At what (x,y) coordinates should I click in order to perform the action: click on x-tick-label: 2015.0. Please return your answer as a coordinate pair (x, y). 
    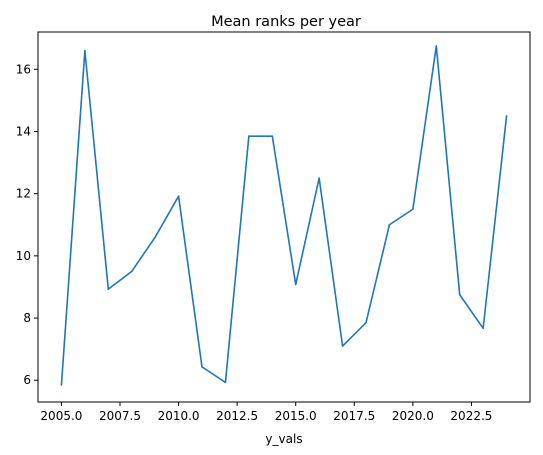
    Looking at the image, I should click on (296, 416).